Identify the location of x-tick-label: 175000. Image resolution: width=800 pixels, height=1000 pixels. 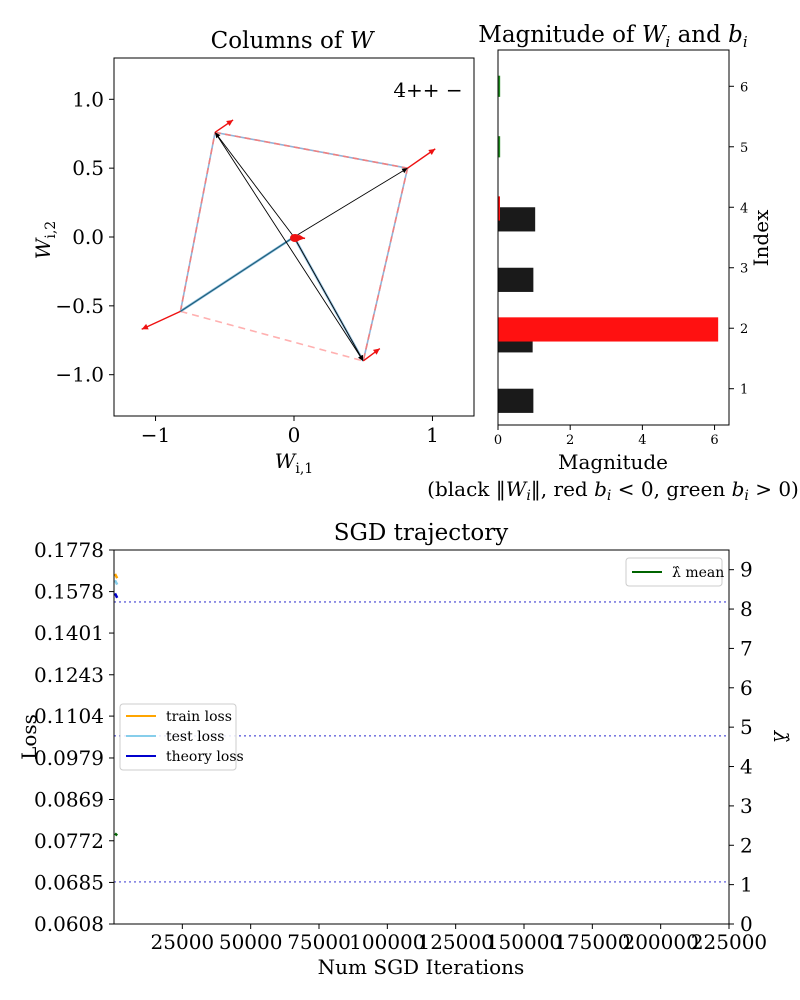
(592, 942).